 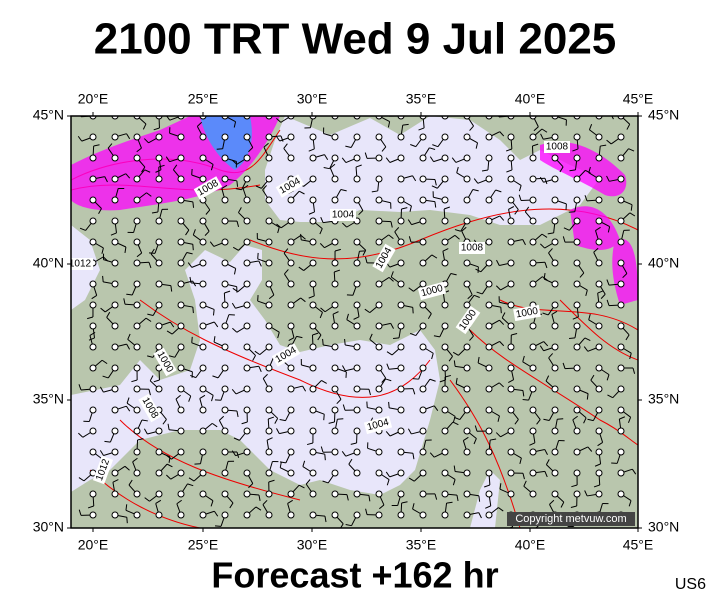 I want to click on isobar-label: 1004, so click(x=378, y=425).